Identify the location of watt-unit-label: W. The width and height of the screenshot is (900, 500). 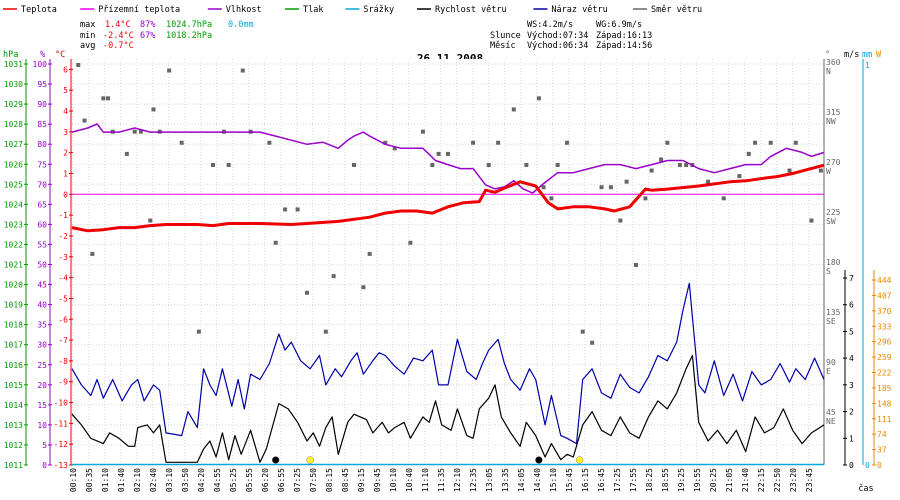
(879, 55).